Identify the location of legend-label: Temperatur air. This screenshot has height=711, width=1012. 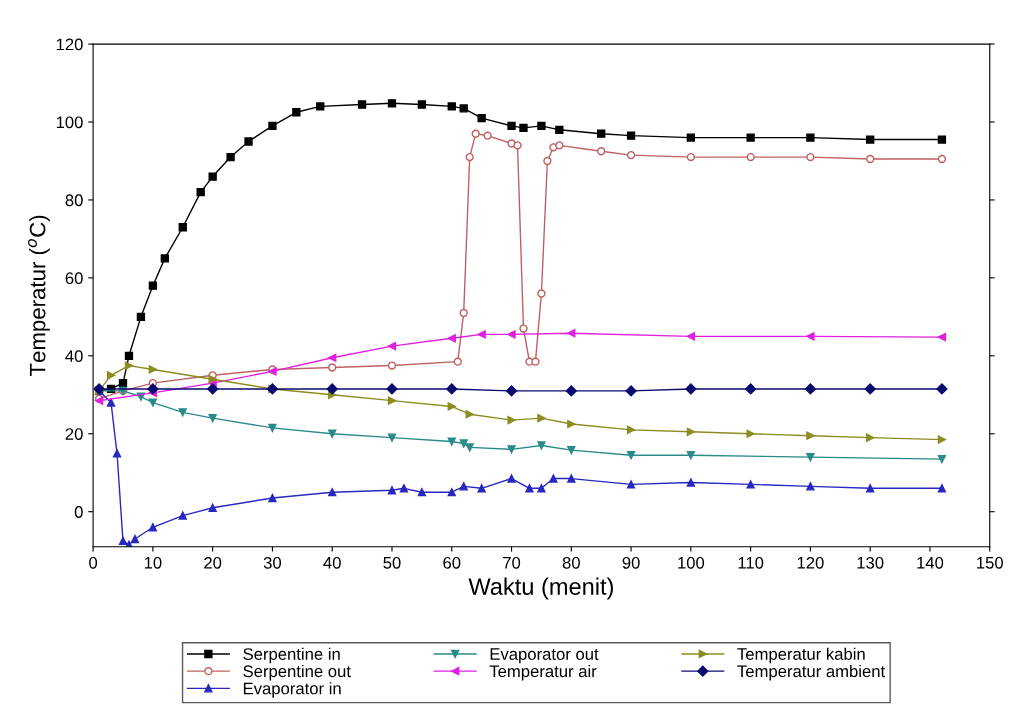
(543, 672).